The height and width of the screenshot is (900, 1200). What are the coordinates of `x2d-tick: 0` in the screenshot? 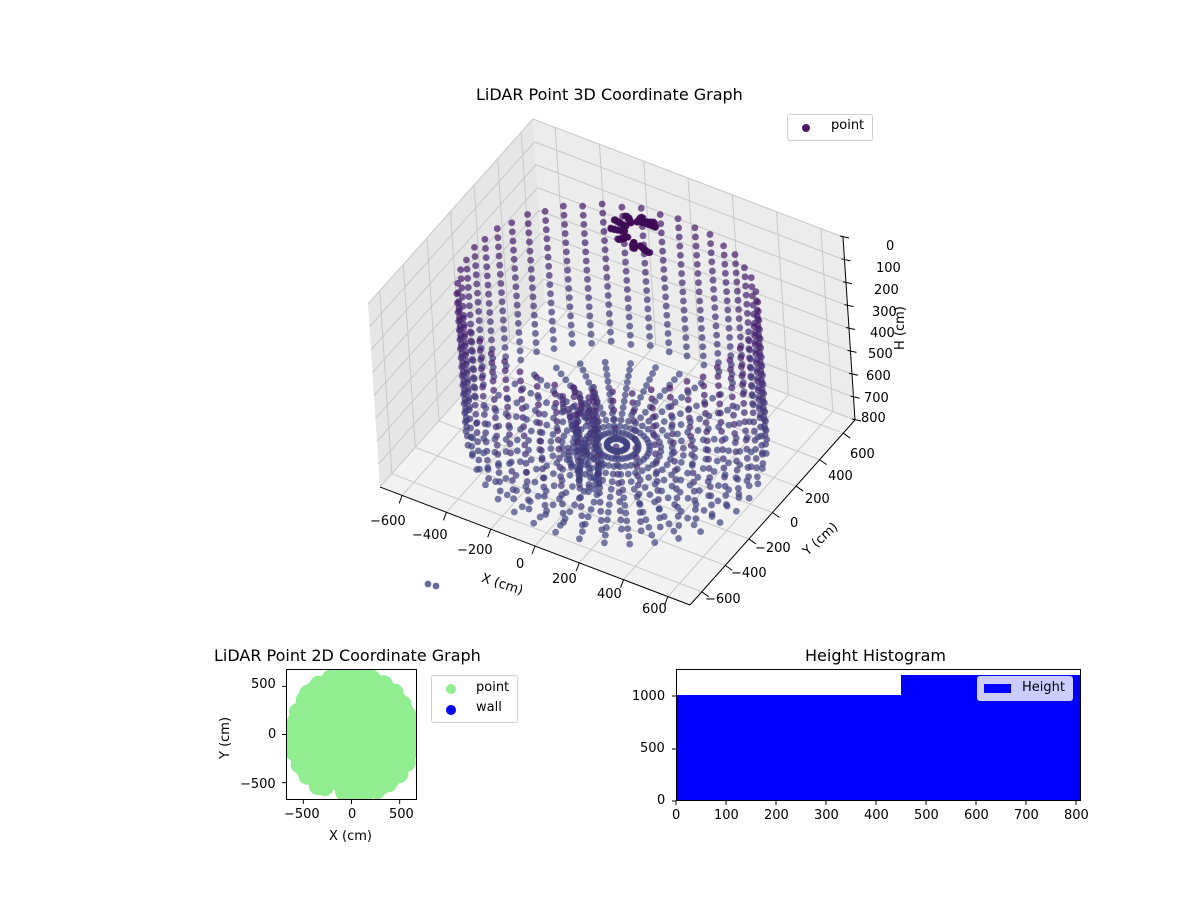 It's located at (352, 814).